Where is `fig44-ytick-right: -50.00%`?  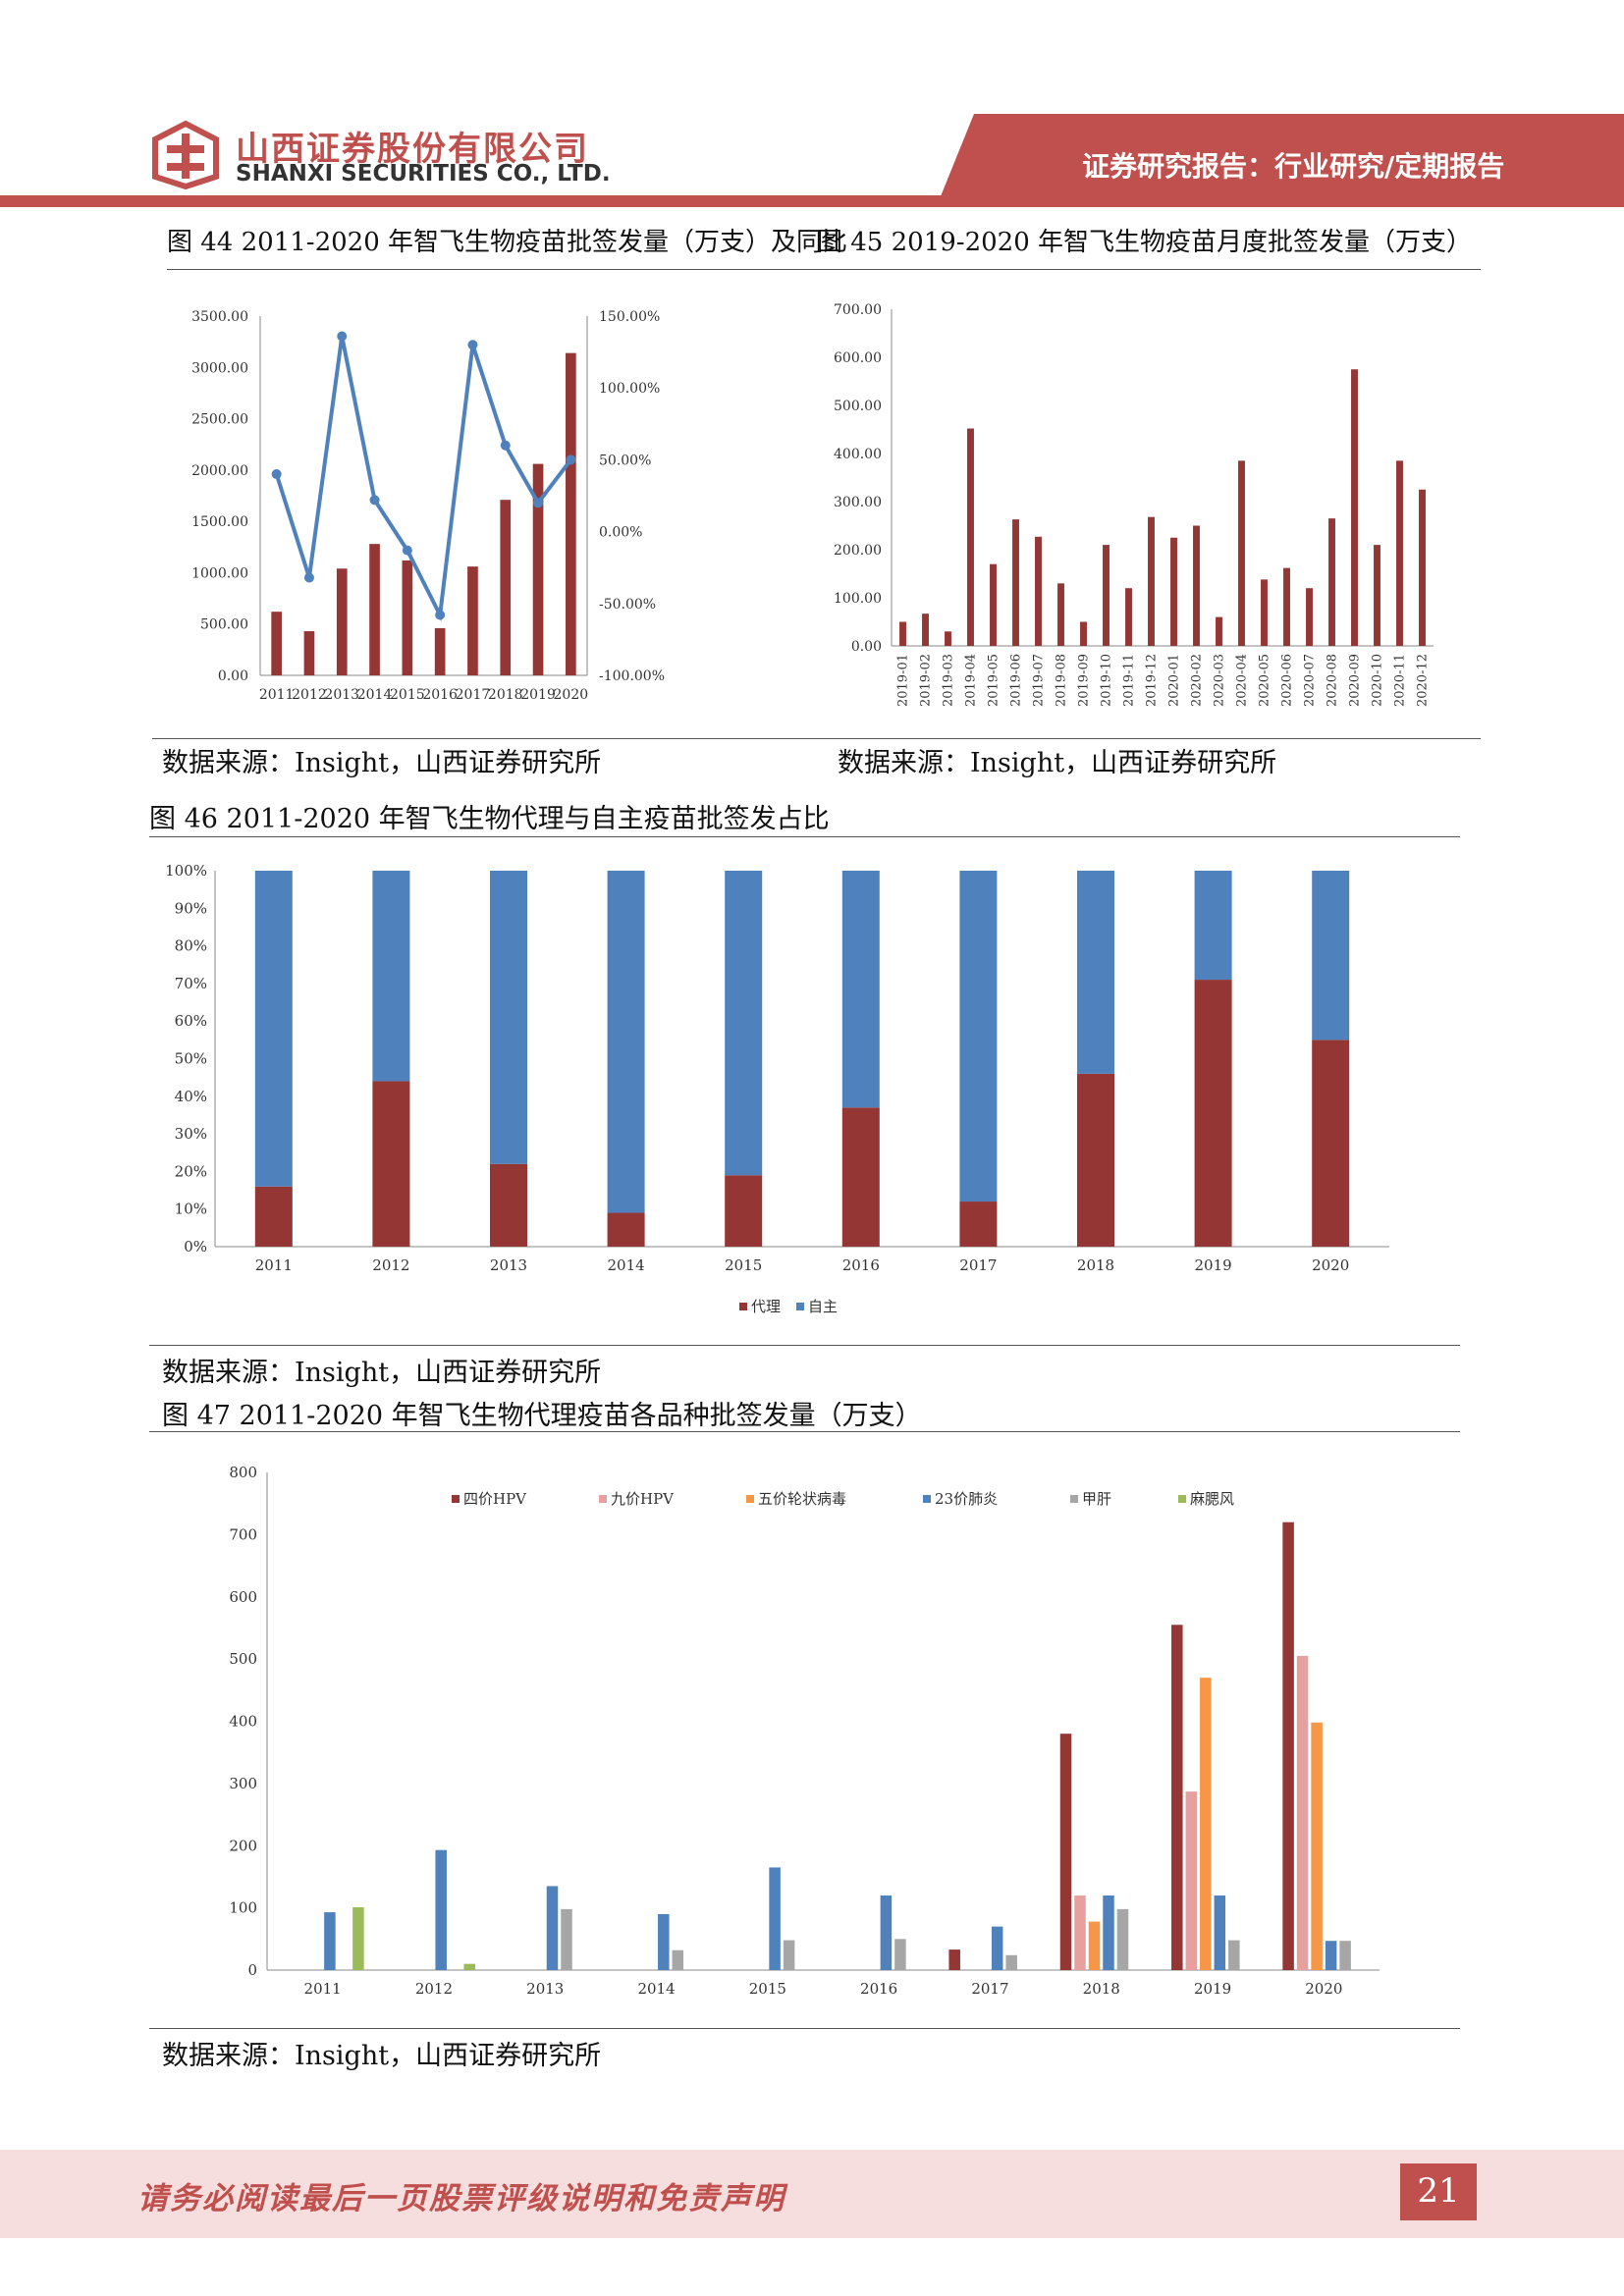 fig44-ytick-right: -50.00% is located at coordinates (627, 605).